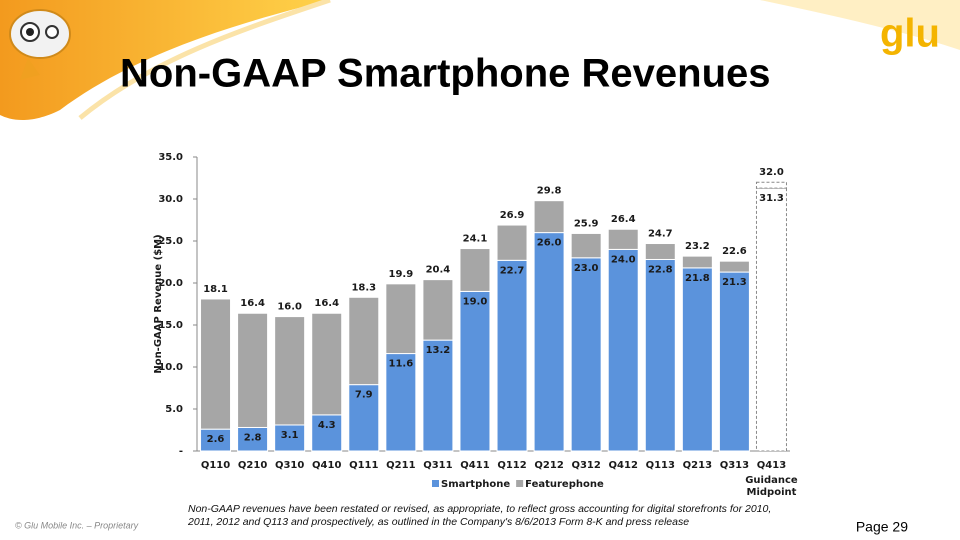  I want to click on value-label: 4.3, so click(327, 425).